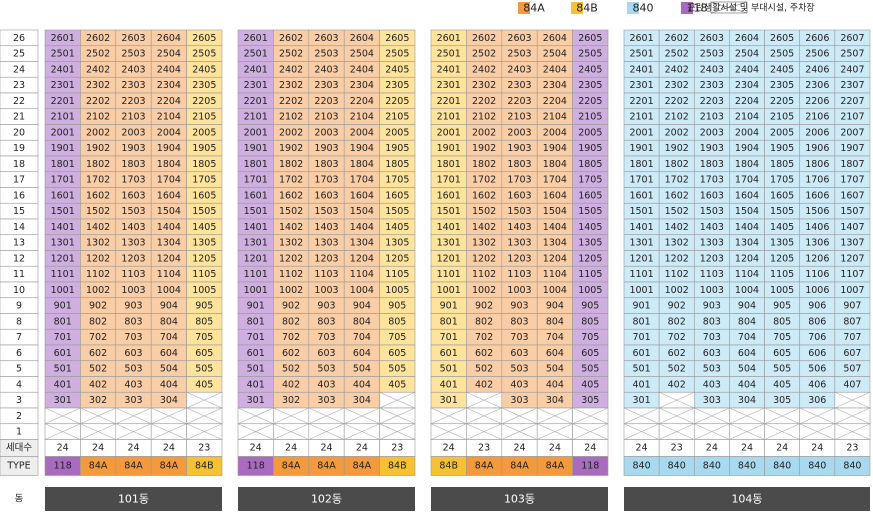 The image size is (873, 512). I want to click on unit-number: 1504, so click(169, 211).